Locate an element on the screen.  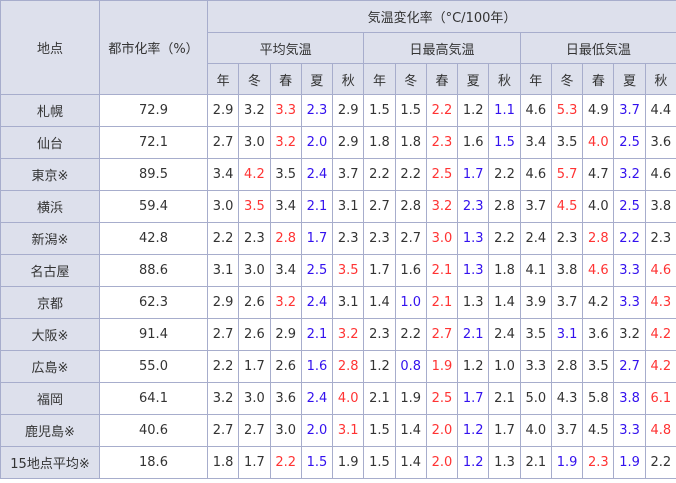
urbanization-rate: 40.6 is located at coordinates (153, 430).